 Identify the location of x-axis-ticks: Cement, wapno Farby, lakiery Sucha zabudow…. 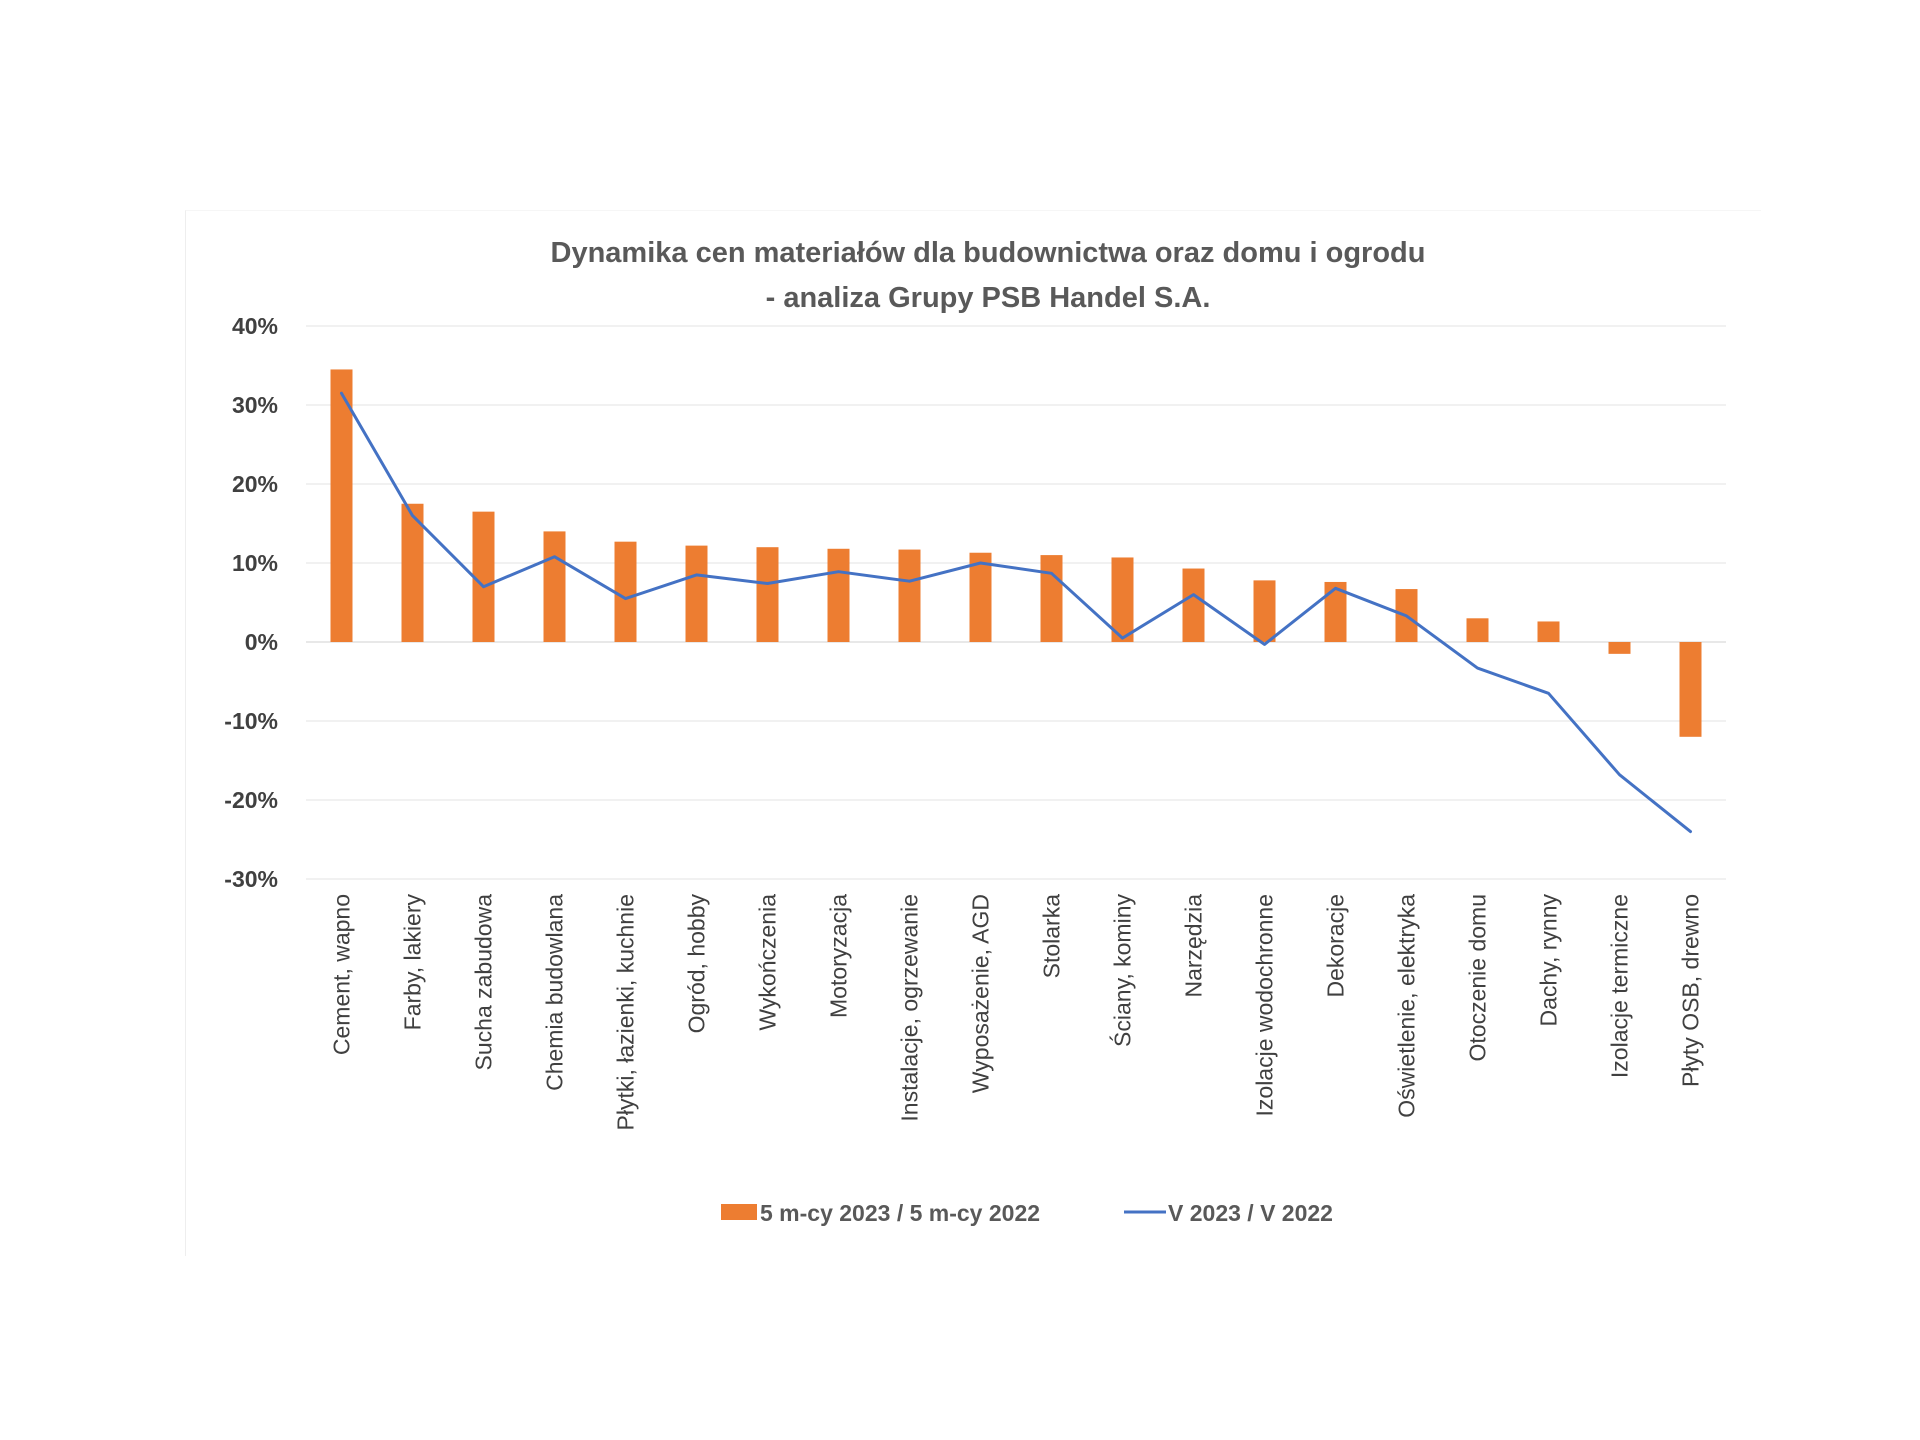
(1016, 1012).